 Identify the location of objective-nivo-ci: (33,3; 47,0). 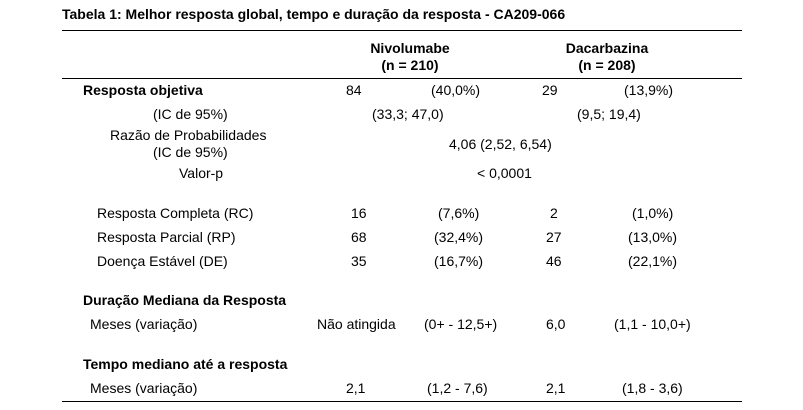
(408, 114).